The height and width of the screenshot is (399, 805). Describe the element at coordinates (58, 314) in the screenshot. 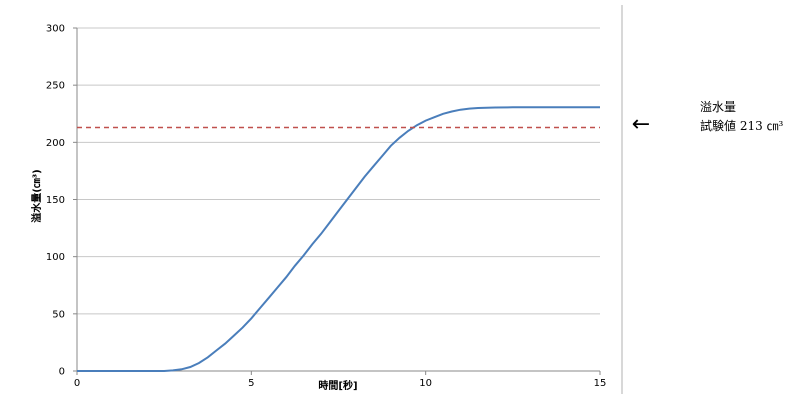

I see `y-tick-label: 50` at that location.